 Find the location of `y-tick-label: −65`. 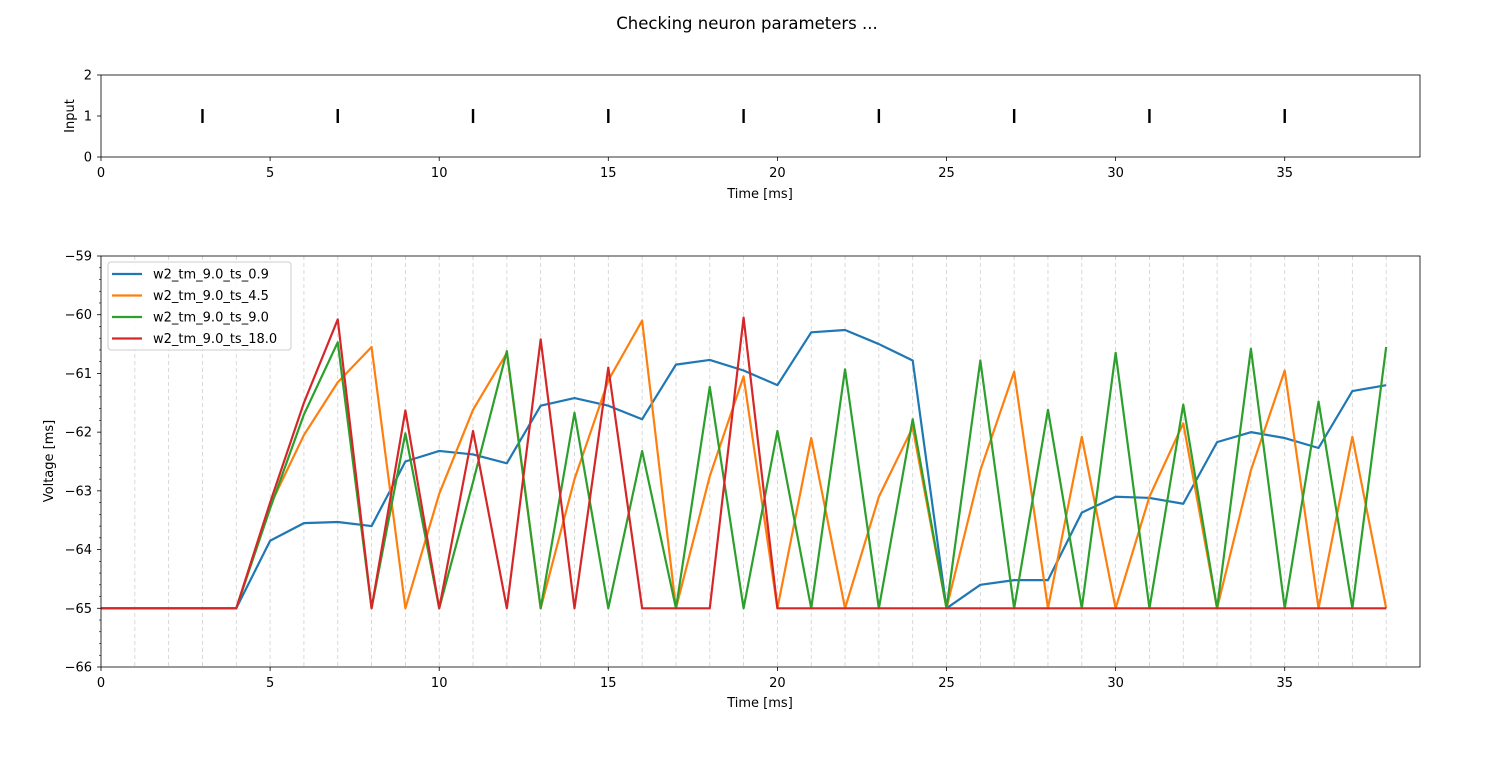

y-tick-label: −65 is located at coordinates (78, 609).